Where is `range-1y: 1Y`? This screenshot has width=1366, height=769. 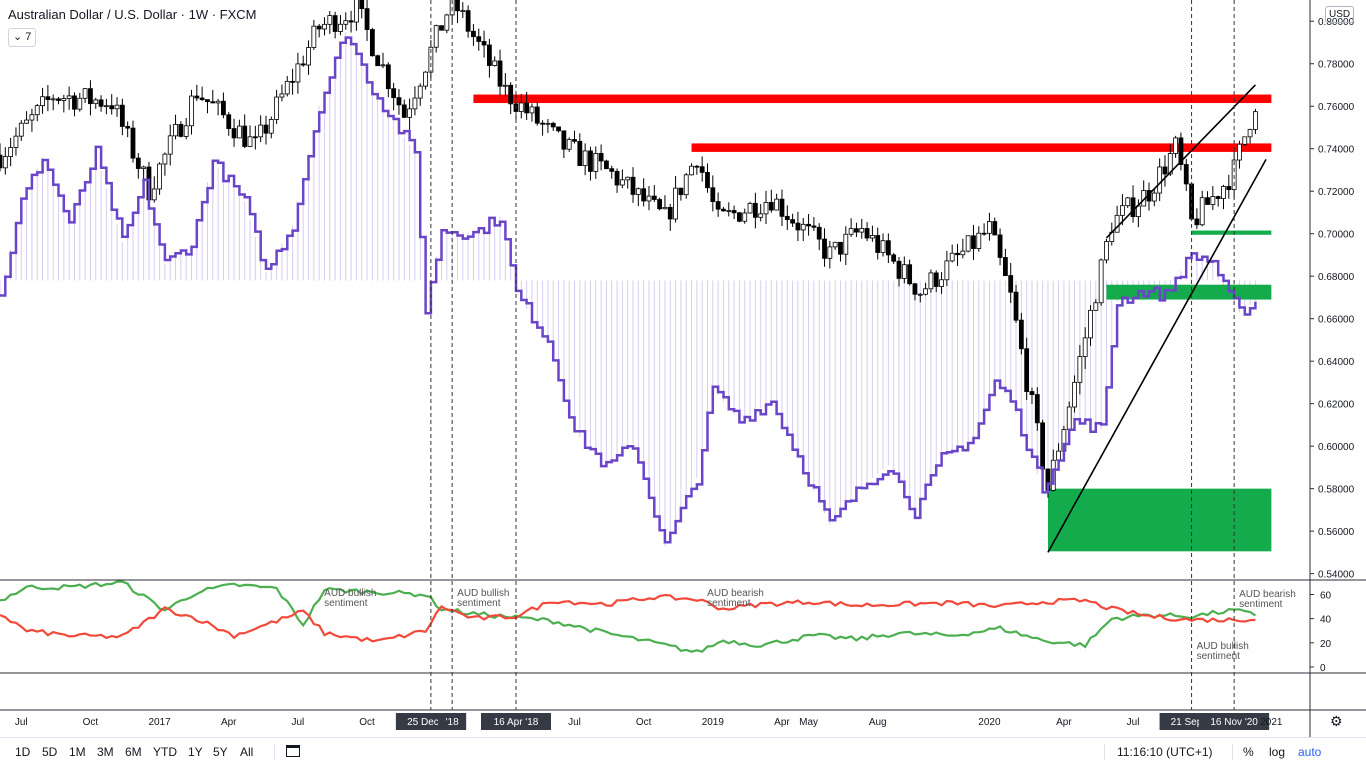 range-1y: 1Y is located at coordinates (195, 752).